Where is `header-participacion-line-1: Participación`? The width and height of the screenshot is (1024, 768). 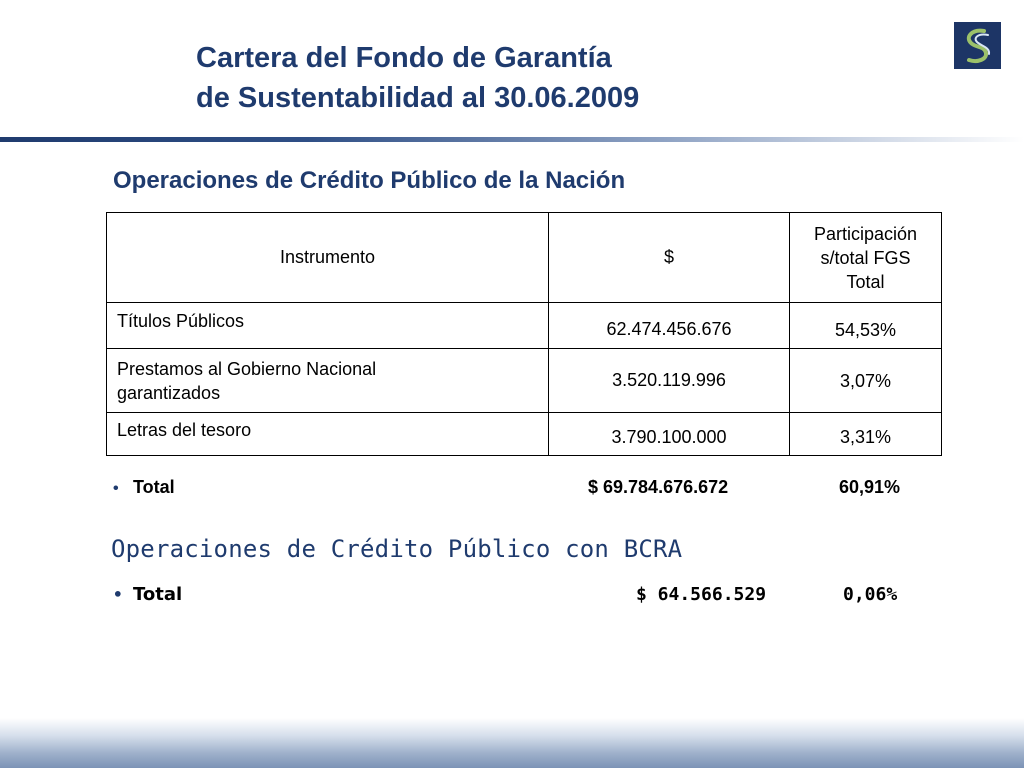
header-participacion-line-1: Participación is located at coordinates (865, 233).